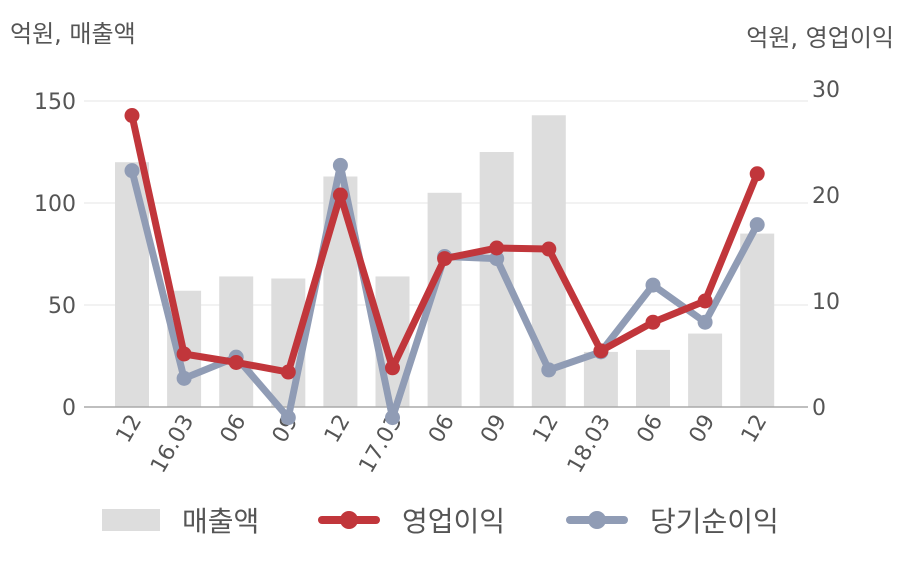 This screenshot has height=580, width=908. I want to click on y-left-tick-label: 0, so click(69, 408).